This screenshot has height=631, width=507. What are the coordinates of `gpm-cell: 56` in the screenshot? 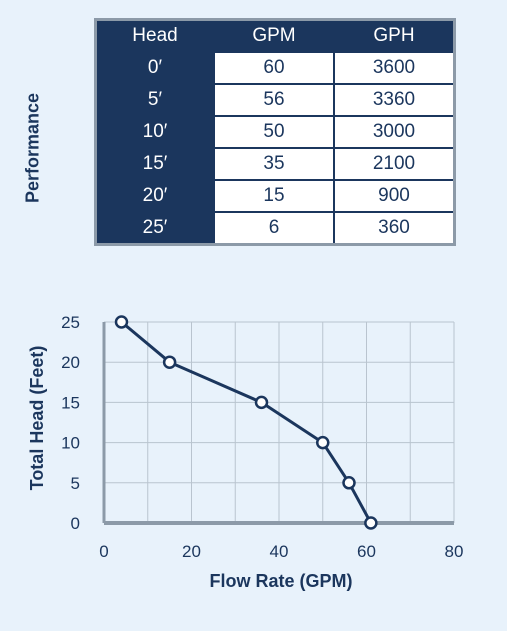 It's located at (274, 100).